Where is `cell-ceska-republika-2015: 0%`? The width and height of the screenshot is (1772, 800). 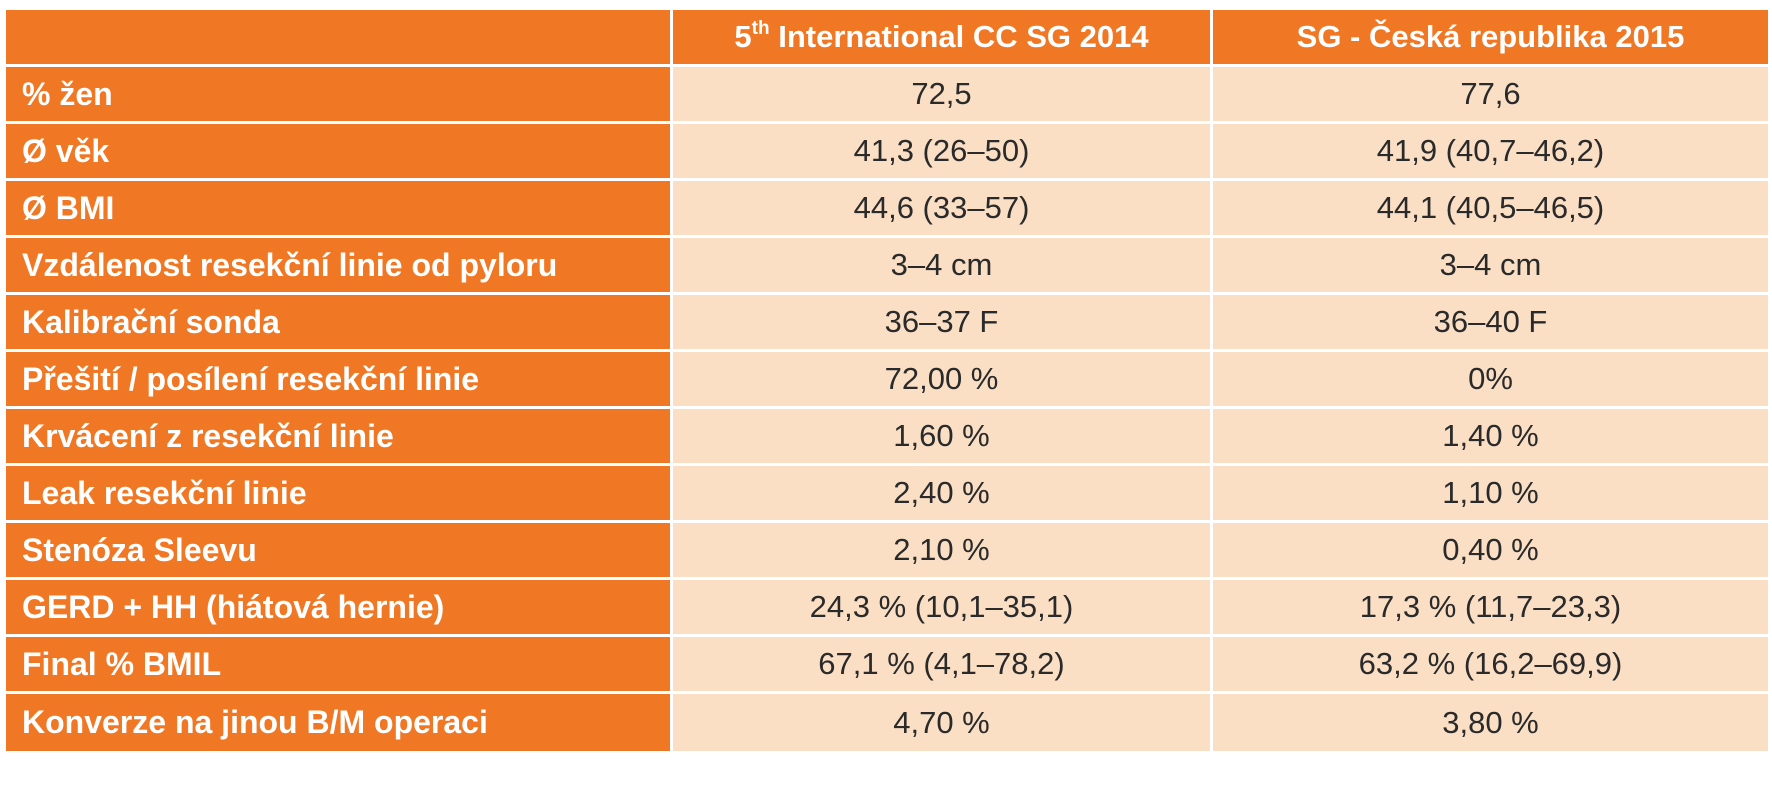
cell-ceska-republika-2015: 0% is located at coordinates (1490, 380).